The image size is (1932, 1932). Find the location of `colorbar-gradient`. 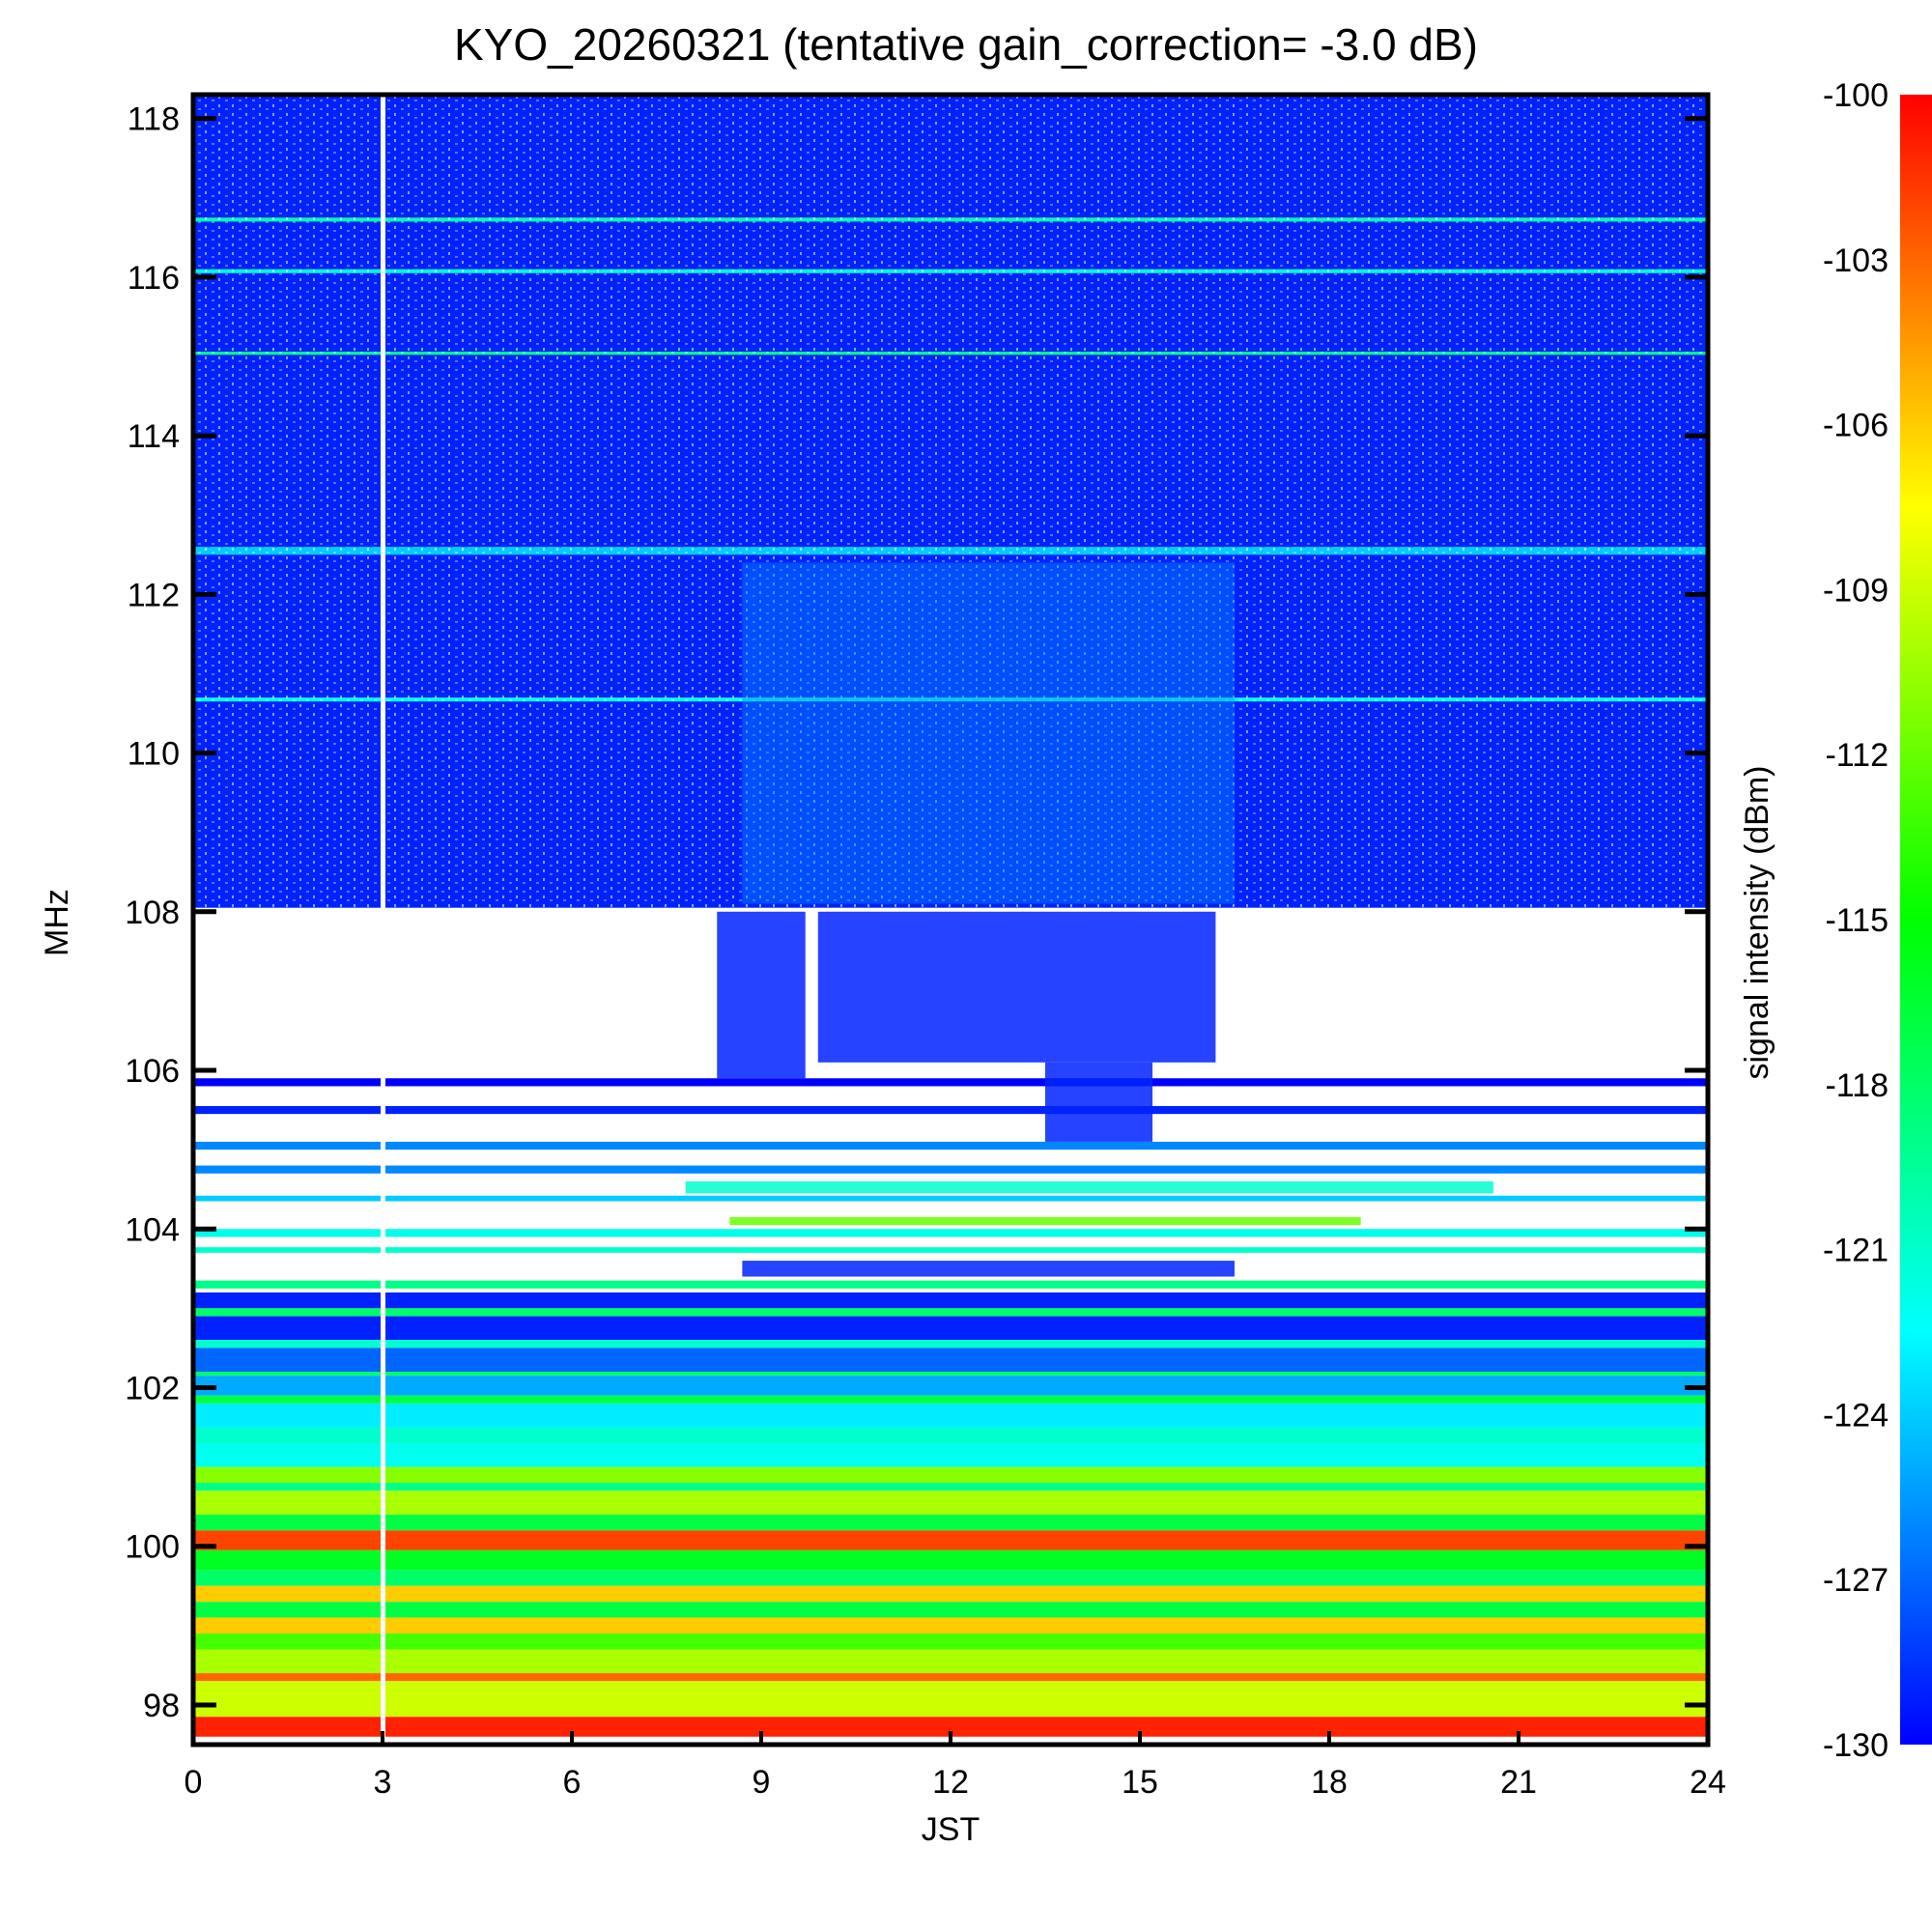

colorbar-gradient is located at coordinates (1916, 920).